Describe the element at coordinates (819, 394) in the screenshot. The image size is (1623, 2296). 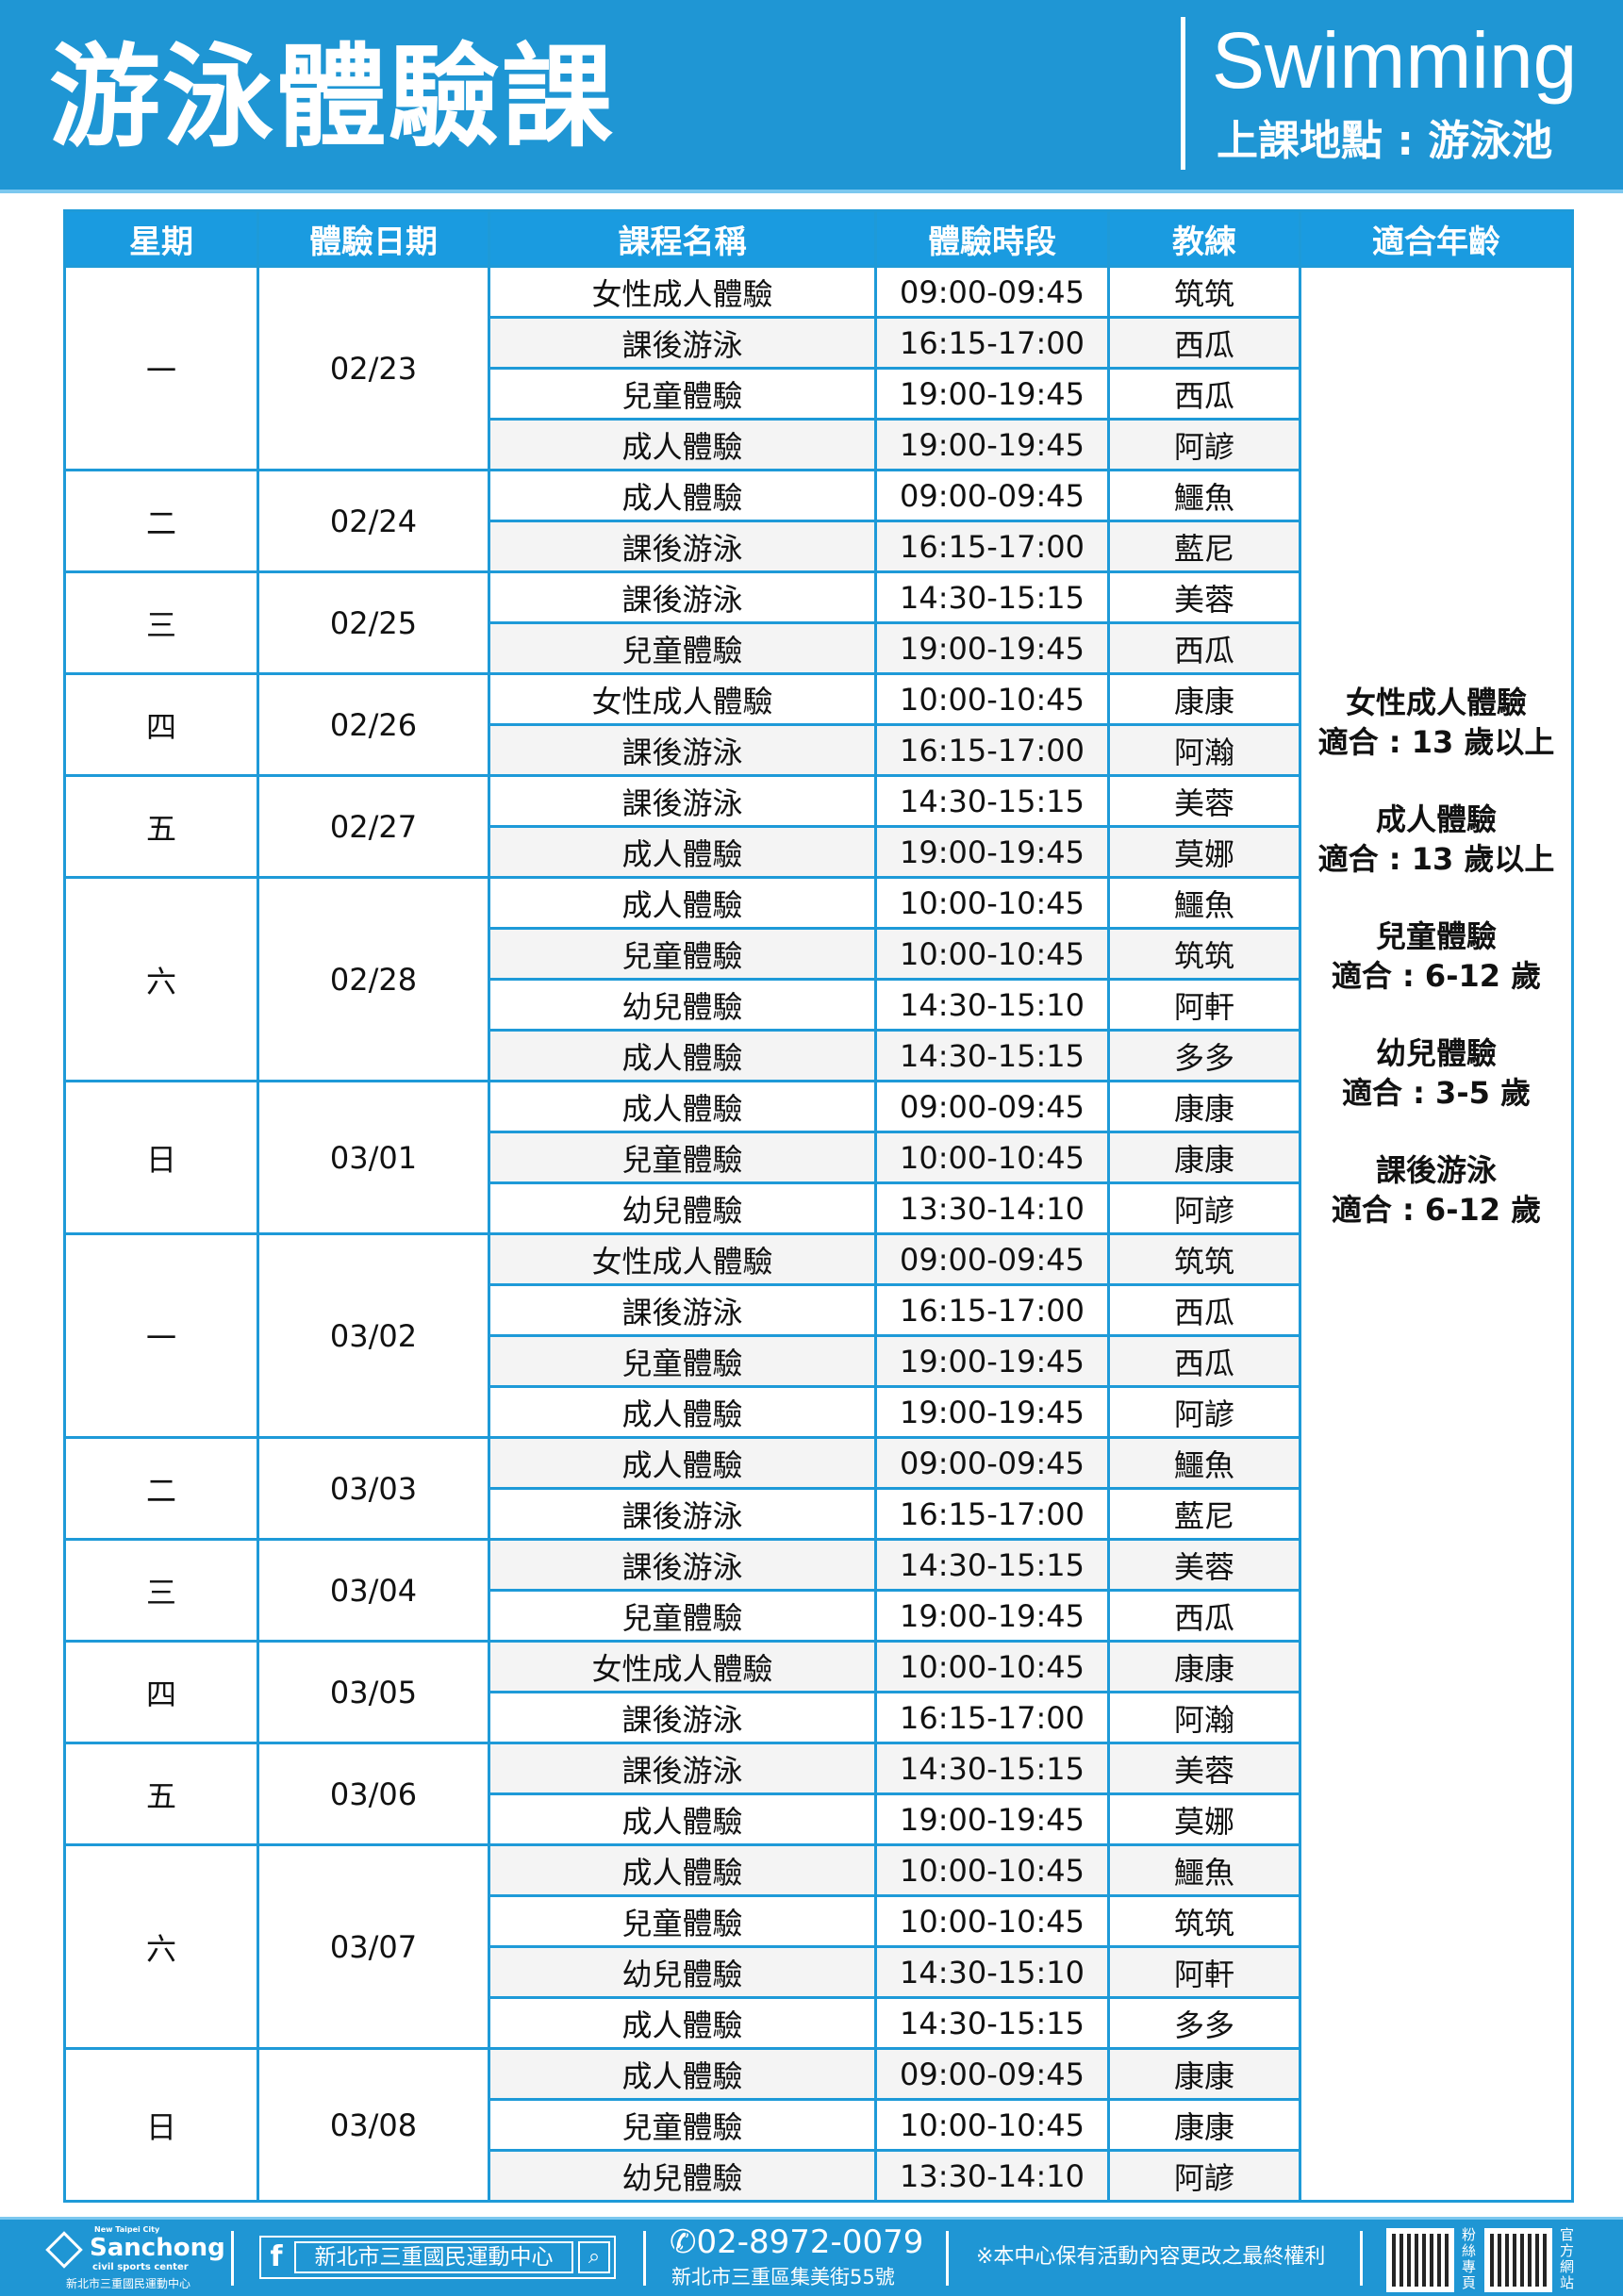
I see `table-row: 兒童體驗 19:00-19:45 西瓜` at that location.